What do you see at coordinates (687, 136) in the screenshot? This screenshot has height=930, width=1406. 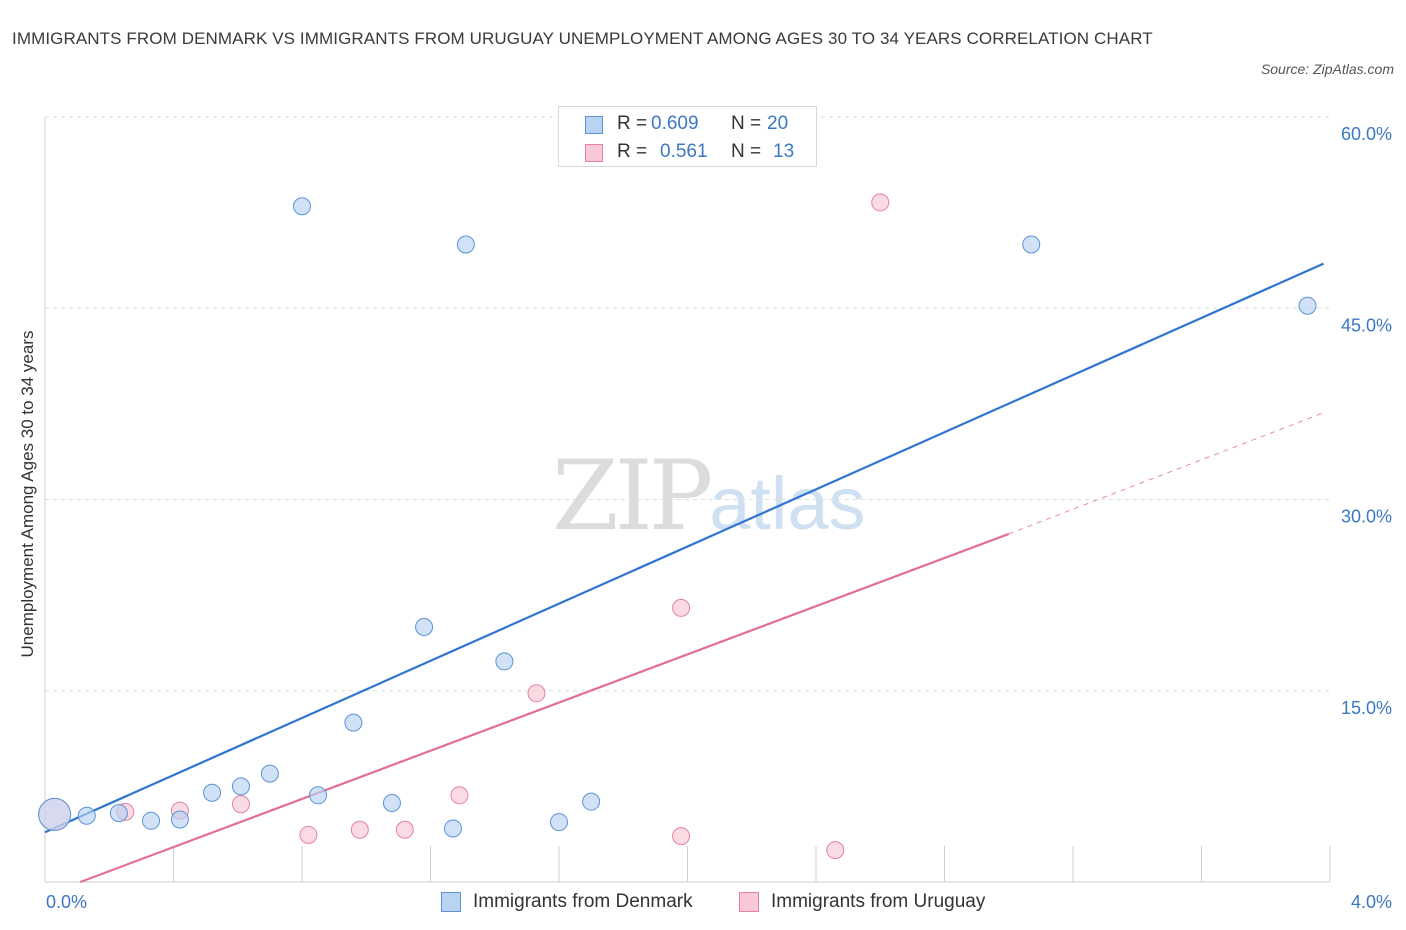 I see `correlation-legend: R = 0.609 N = 20 R = 0.561 N = 13` at bounding box center [687, 136].